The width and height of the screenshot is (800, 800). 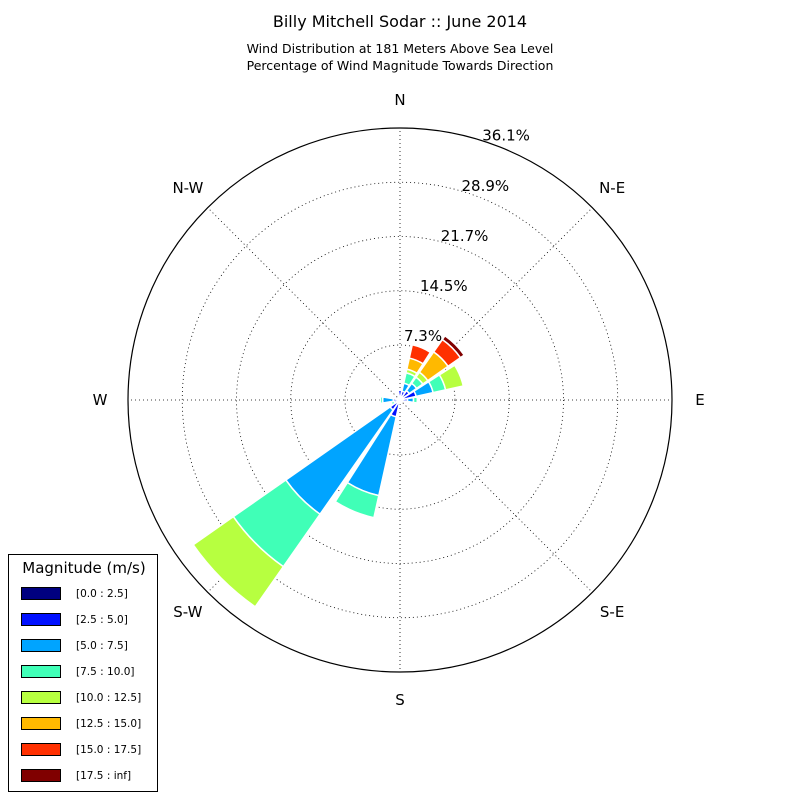 I want to click on direction-label: W, so click(x=100, y=400).